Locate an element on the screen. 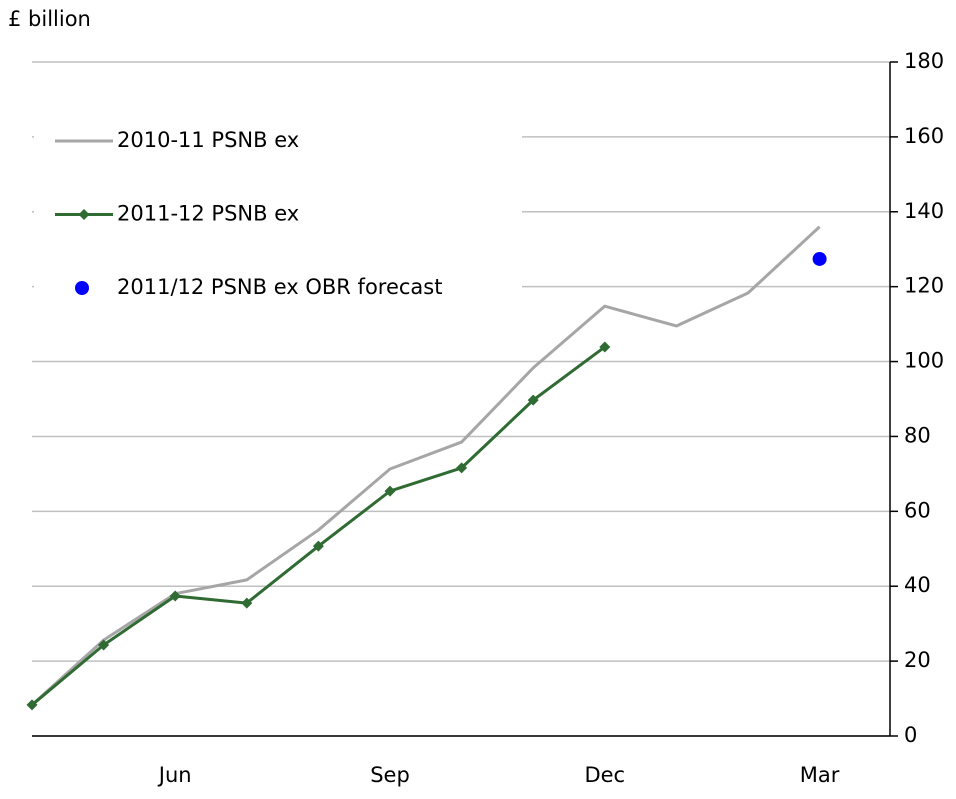  y-tick-label: 120 is located at coordinates (924, 286).